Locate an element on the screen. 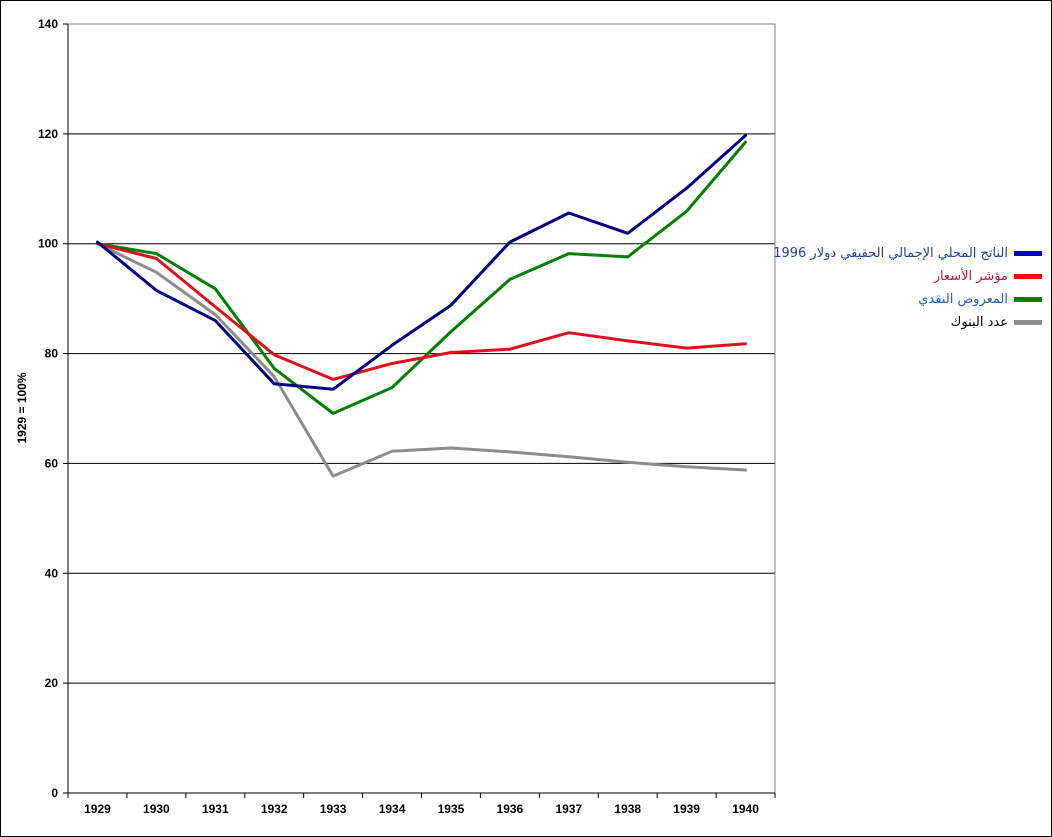 The width and height of the screenshot is (1052, 837). legend-item: عدد البنوك is located at coordinates (911, 322).